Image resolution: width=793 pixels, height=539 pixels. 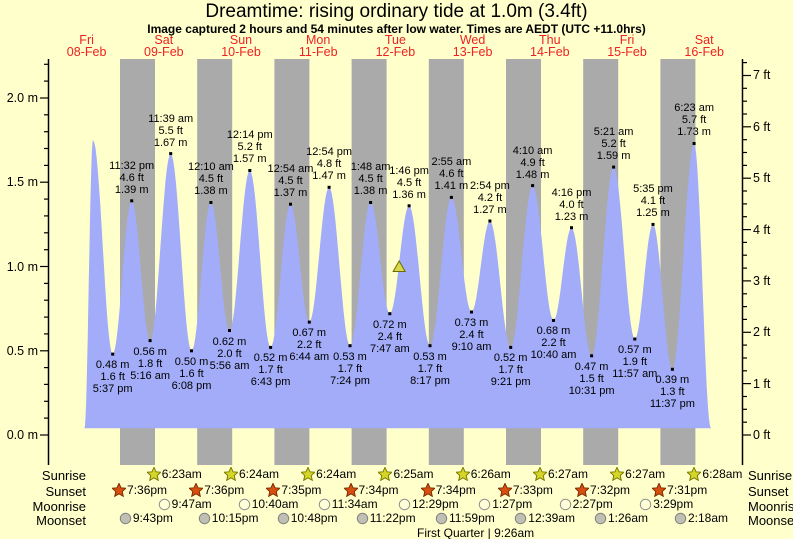 I want to click on moonset-event: 11:59pm, so click(x=465, y=518).